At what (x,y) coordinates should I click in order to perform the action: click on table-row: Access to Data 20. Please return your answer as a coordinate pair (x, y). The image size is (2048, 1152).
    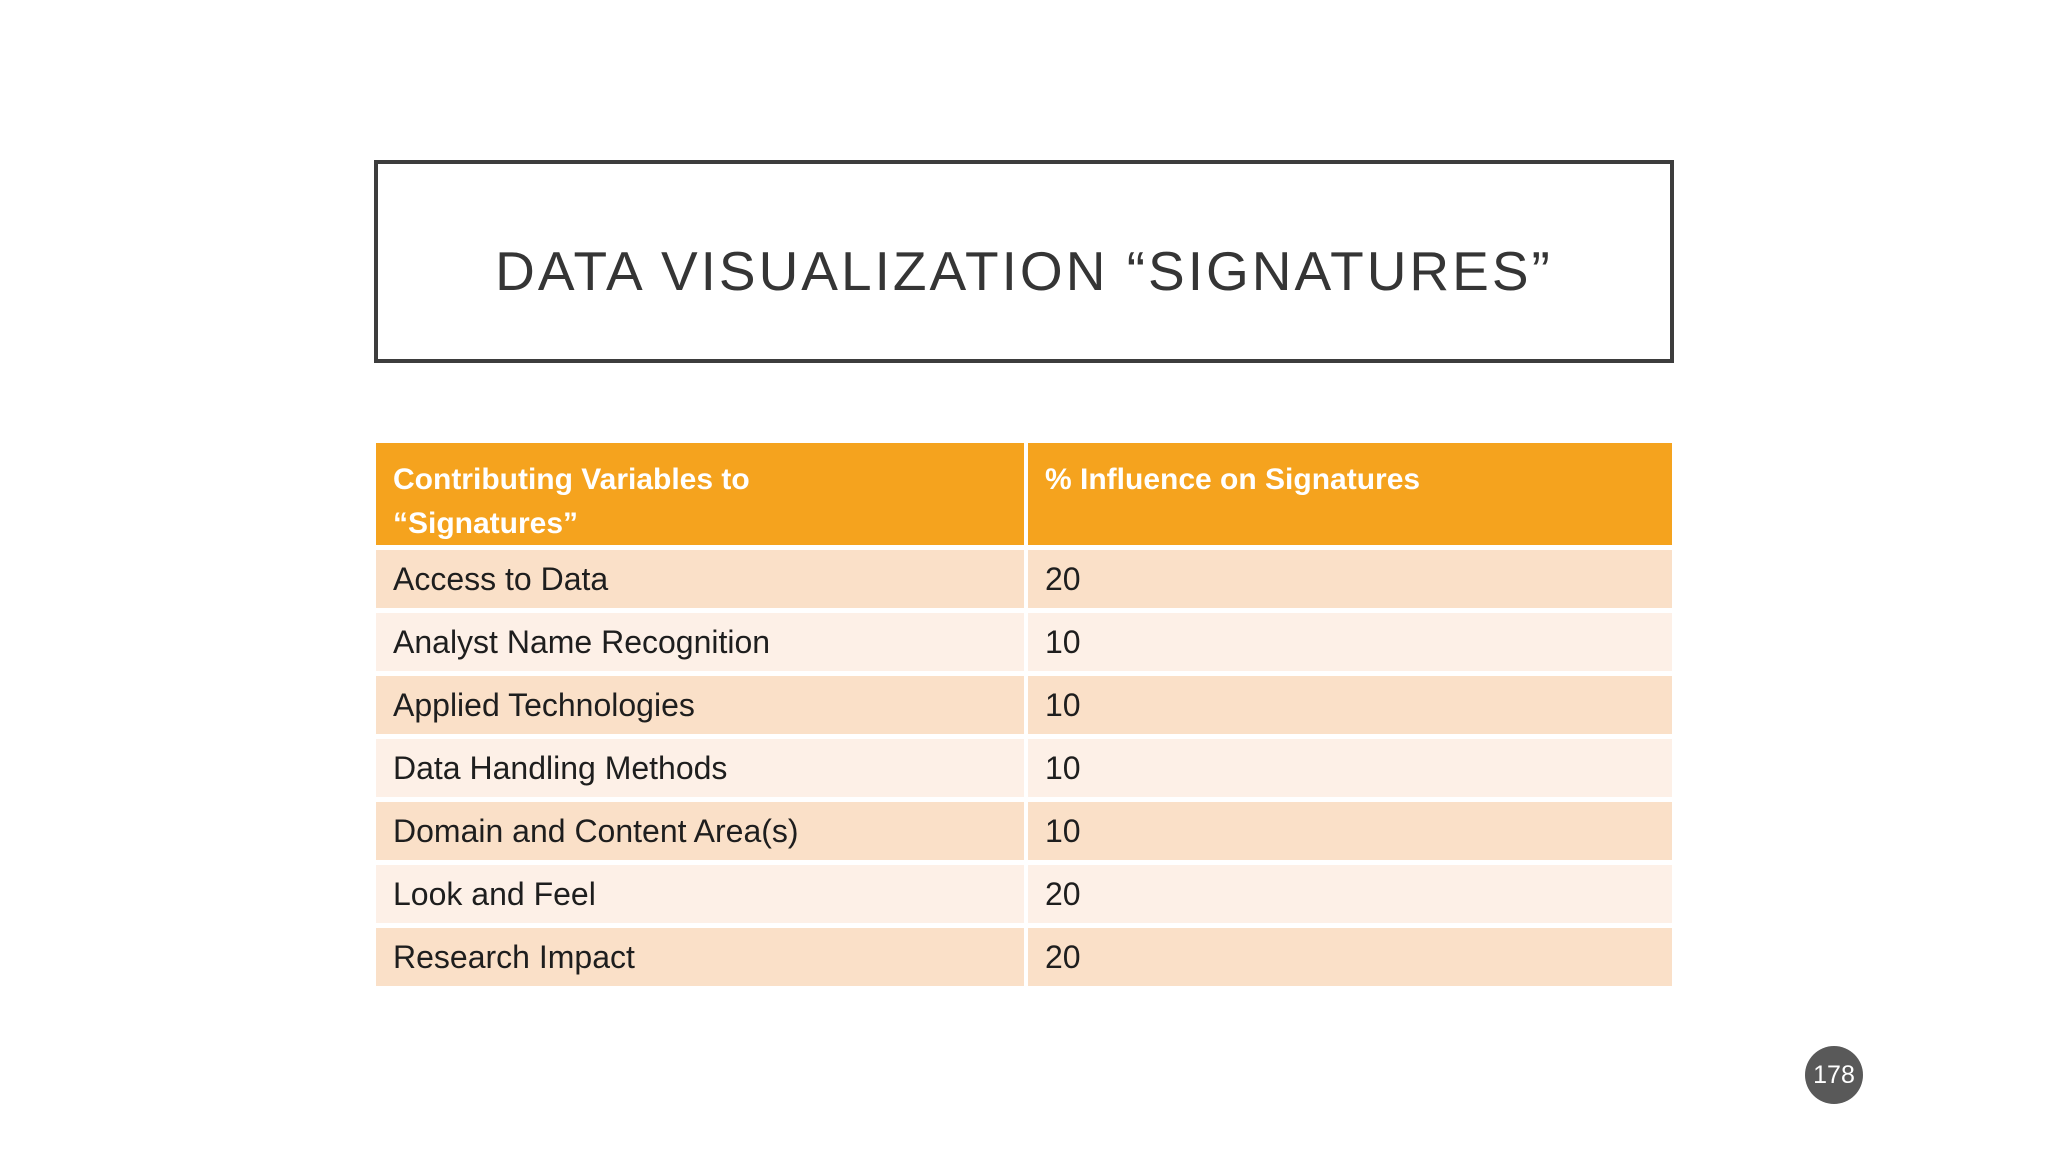
    Looking at the image, I should click on (1024, 579).